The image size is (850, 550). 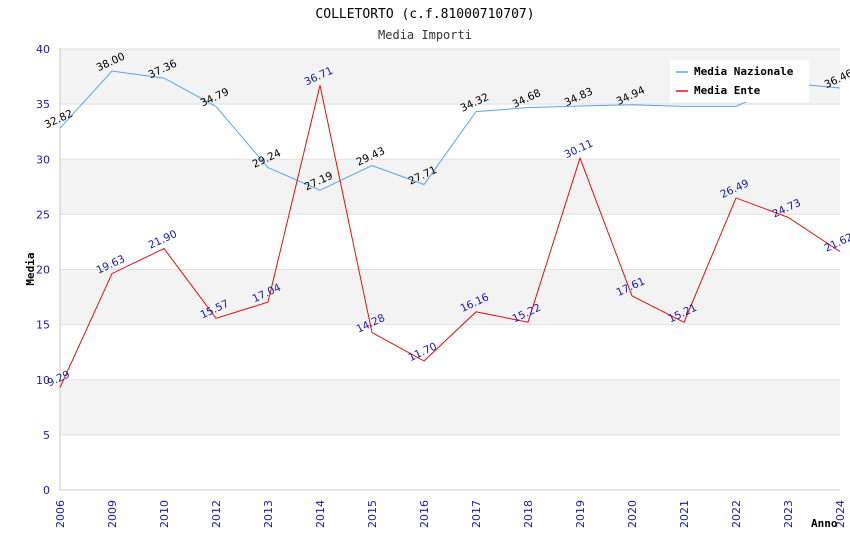 I want to click on y-tick-label: 20, so click(x=43, y=270).